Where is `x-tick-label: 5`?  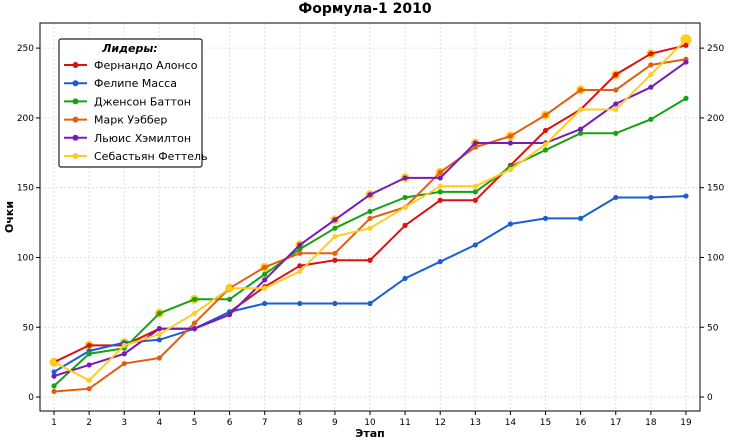
x-tick-label: 5 is located at coordinates (195, 423).